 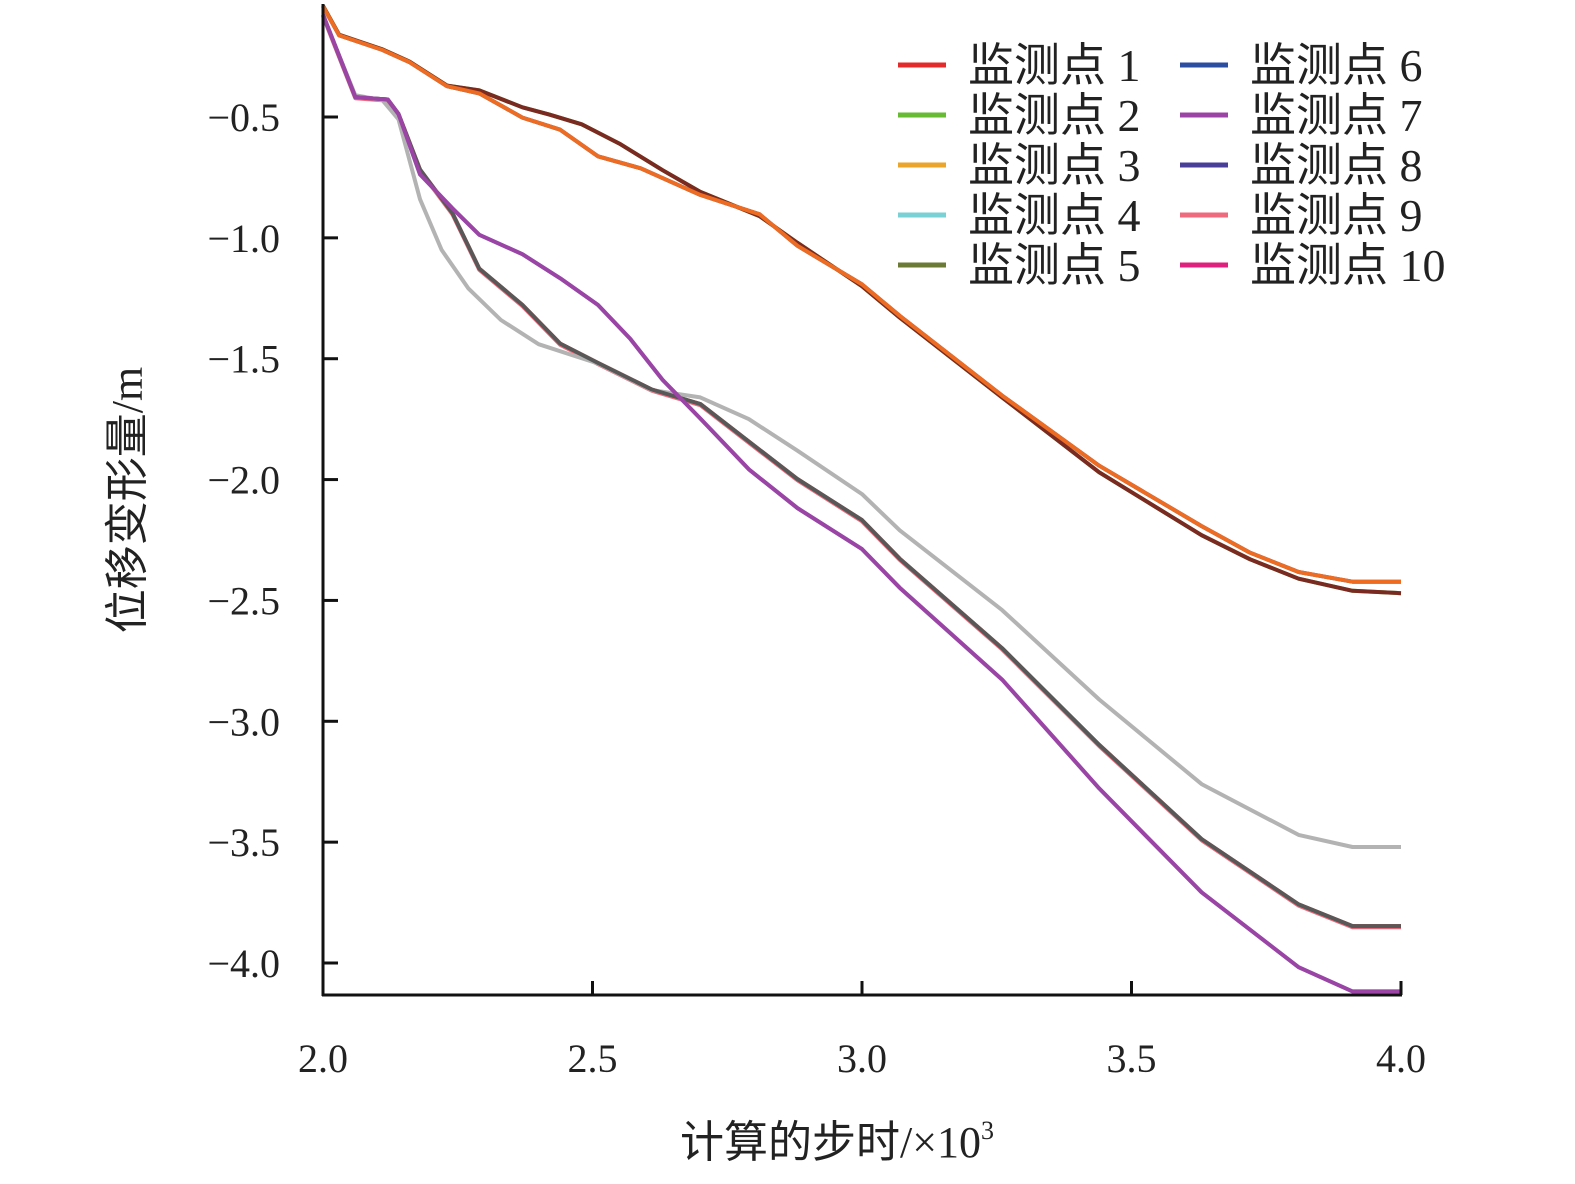 I want to click on x-tick-label: 2.5, so click(x=593, y=1058).